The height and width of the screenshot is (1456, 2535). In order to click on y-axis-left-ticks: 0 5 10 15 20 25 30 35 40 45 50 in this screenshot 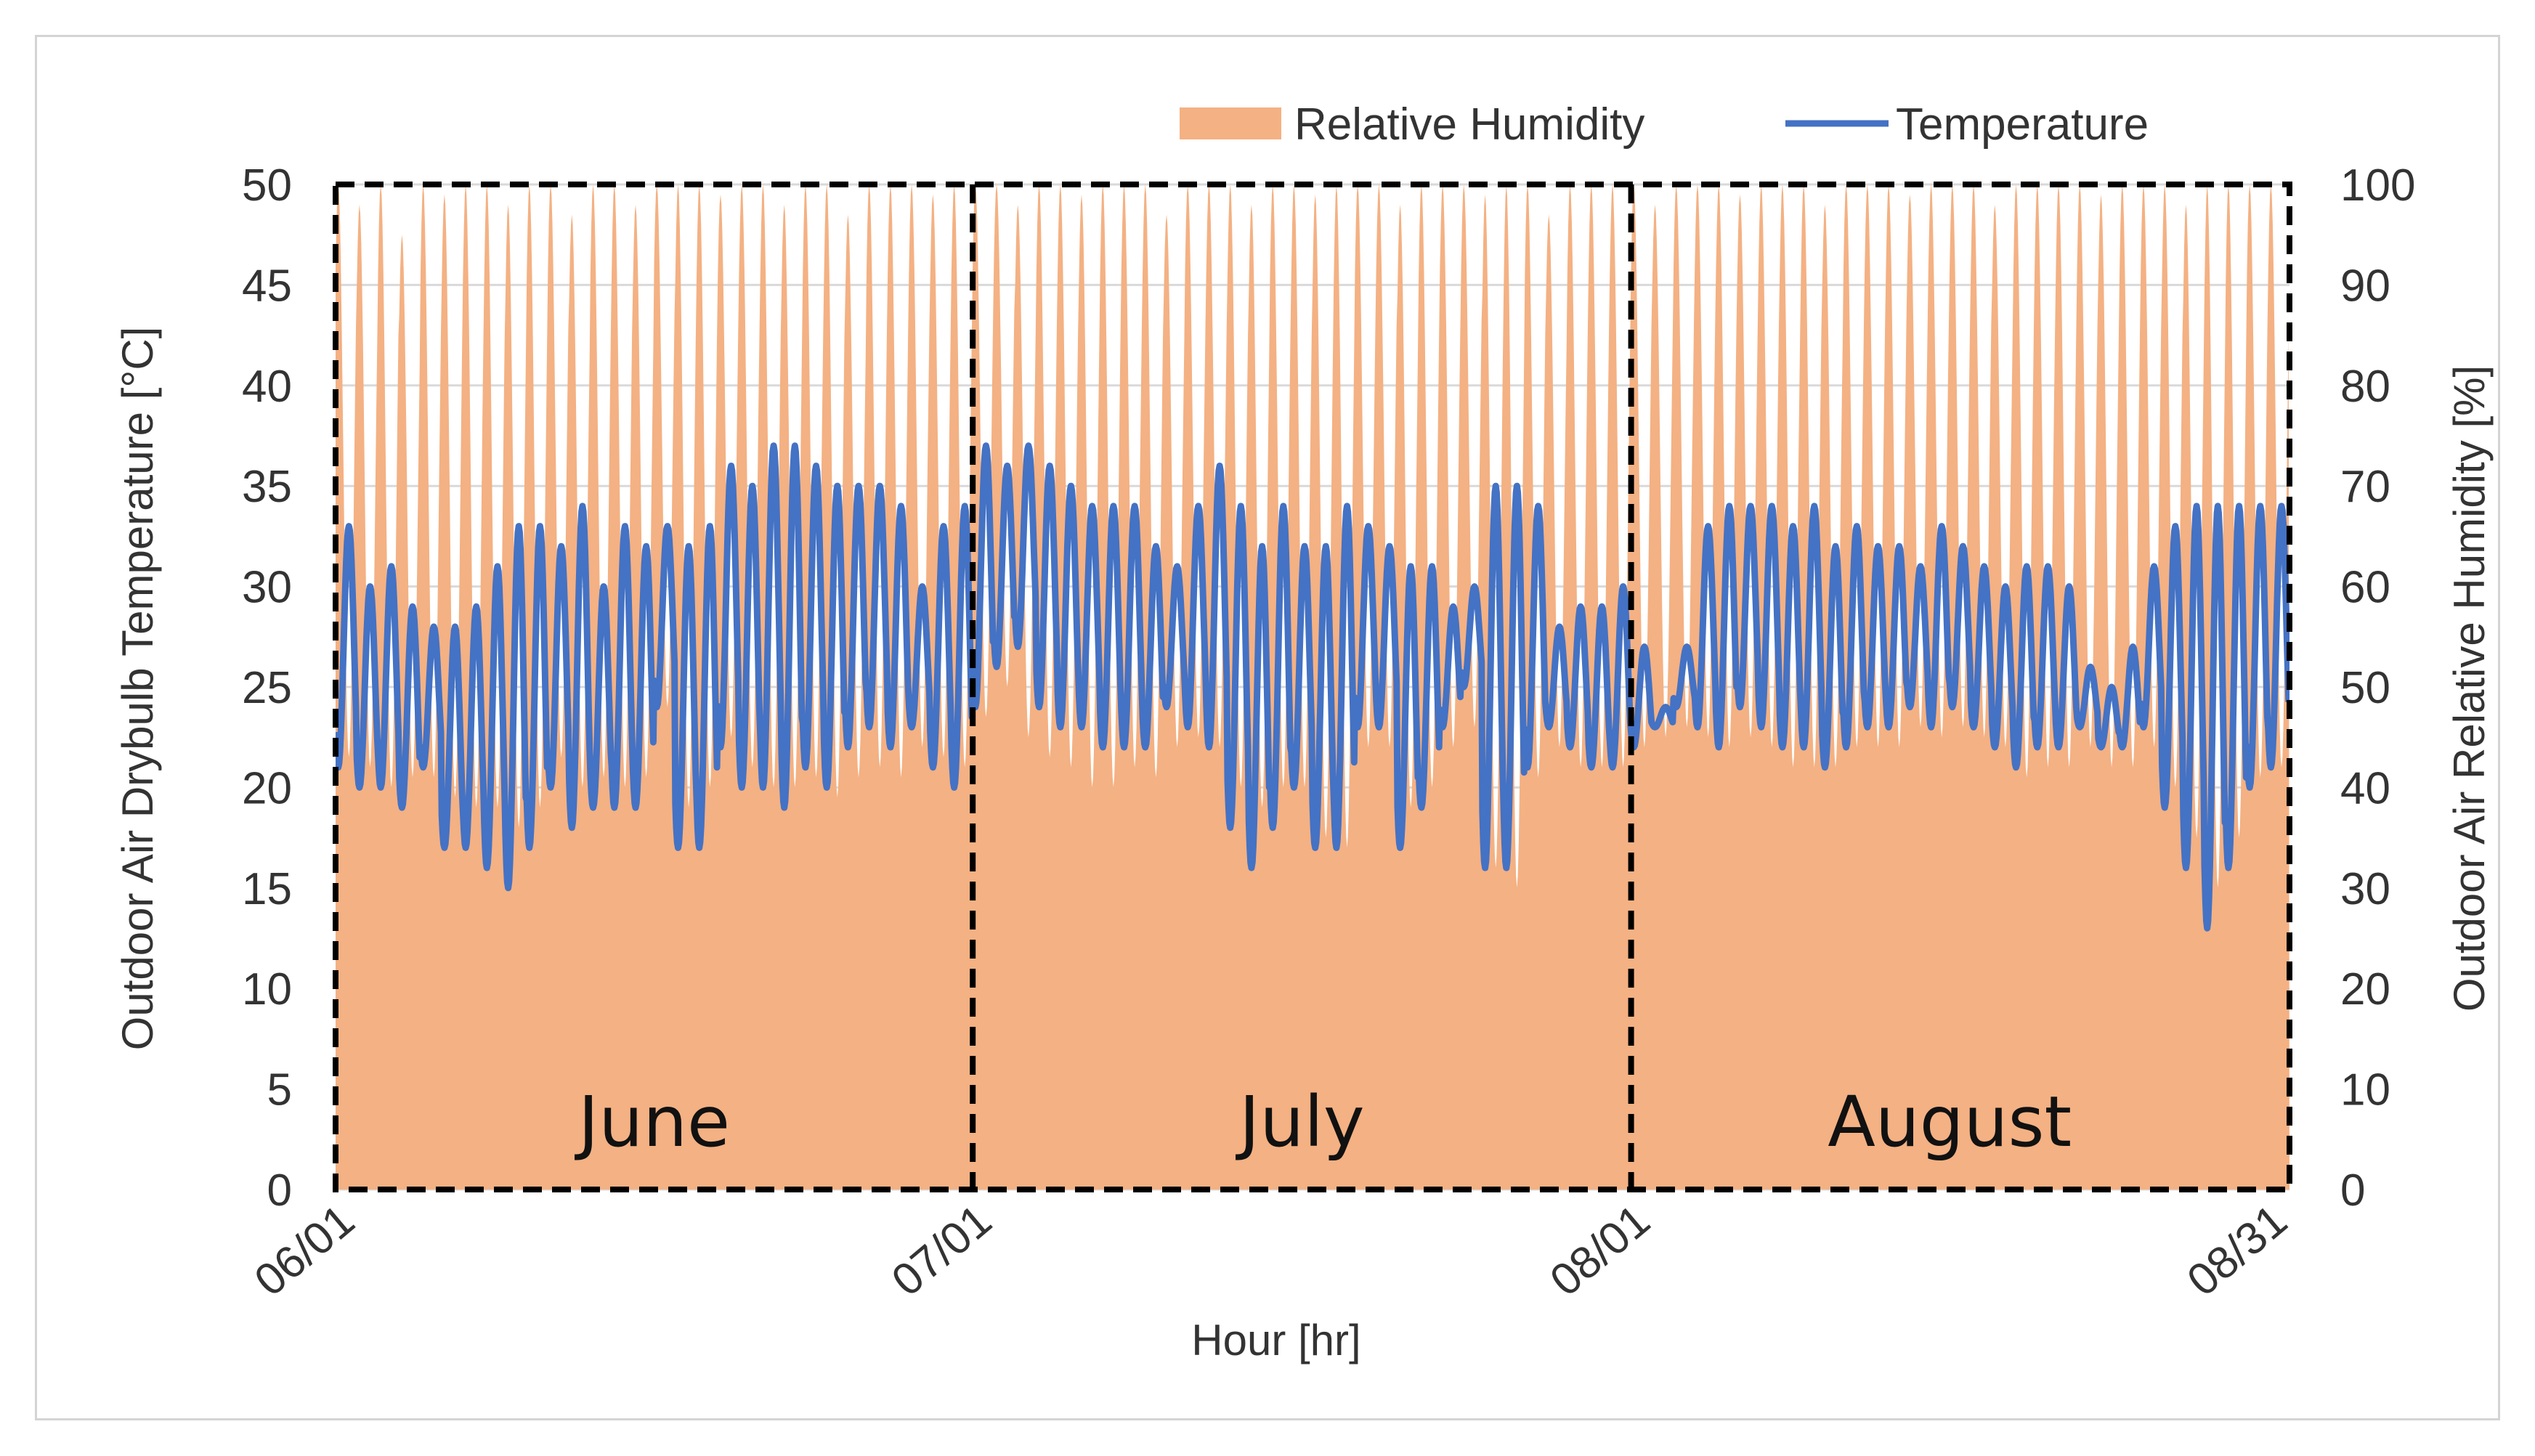, I will do `click(267, 688)`.